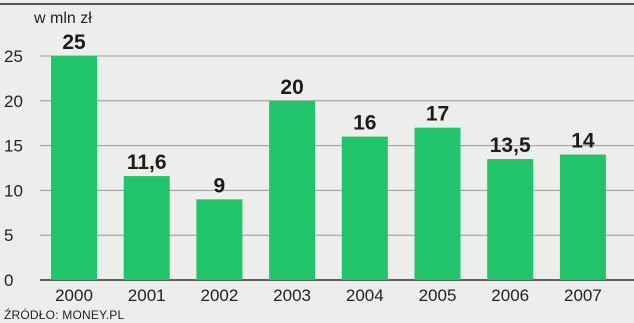  What do you see at coordinates (582, 217) in the screenshot?
I see `bar-2007` at bounding box center [582, 217].